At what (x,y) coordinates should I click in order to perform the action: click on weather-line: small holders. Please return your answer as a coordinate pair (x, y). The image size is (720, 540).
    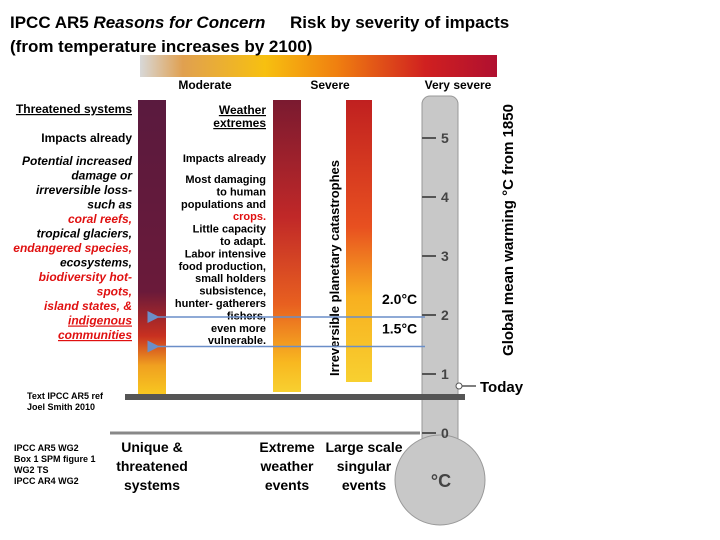
    Looking at the image, I should click on (230, 279).